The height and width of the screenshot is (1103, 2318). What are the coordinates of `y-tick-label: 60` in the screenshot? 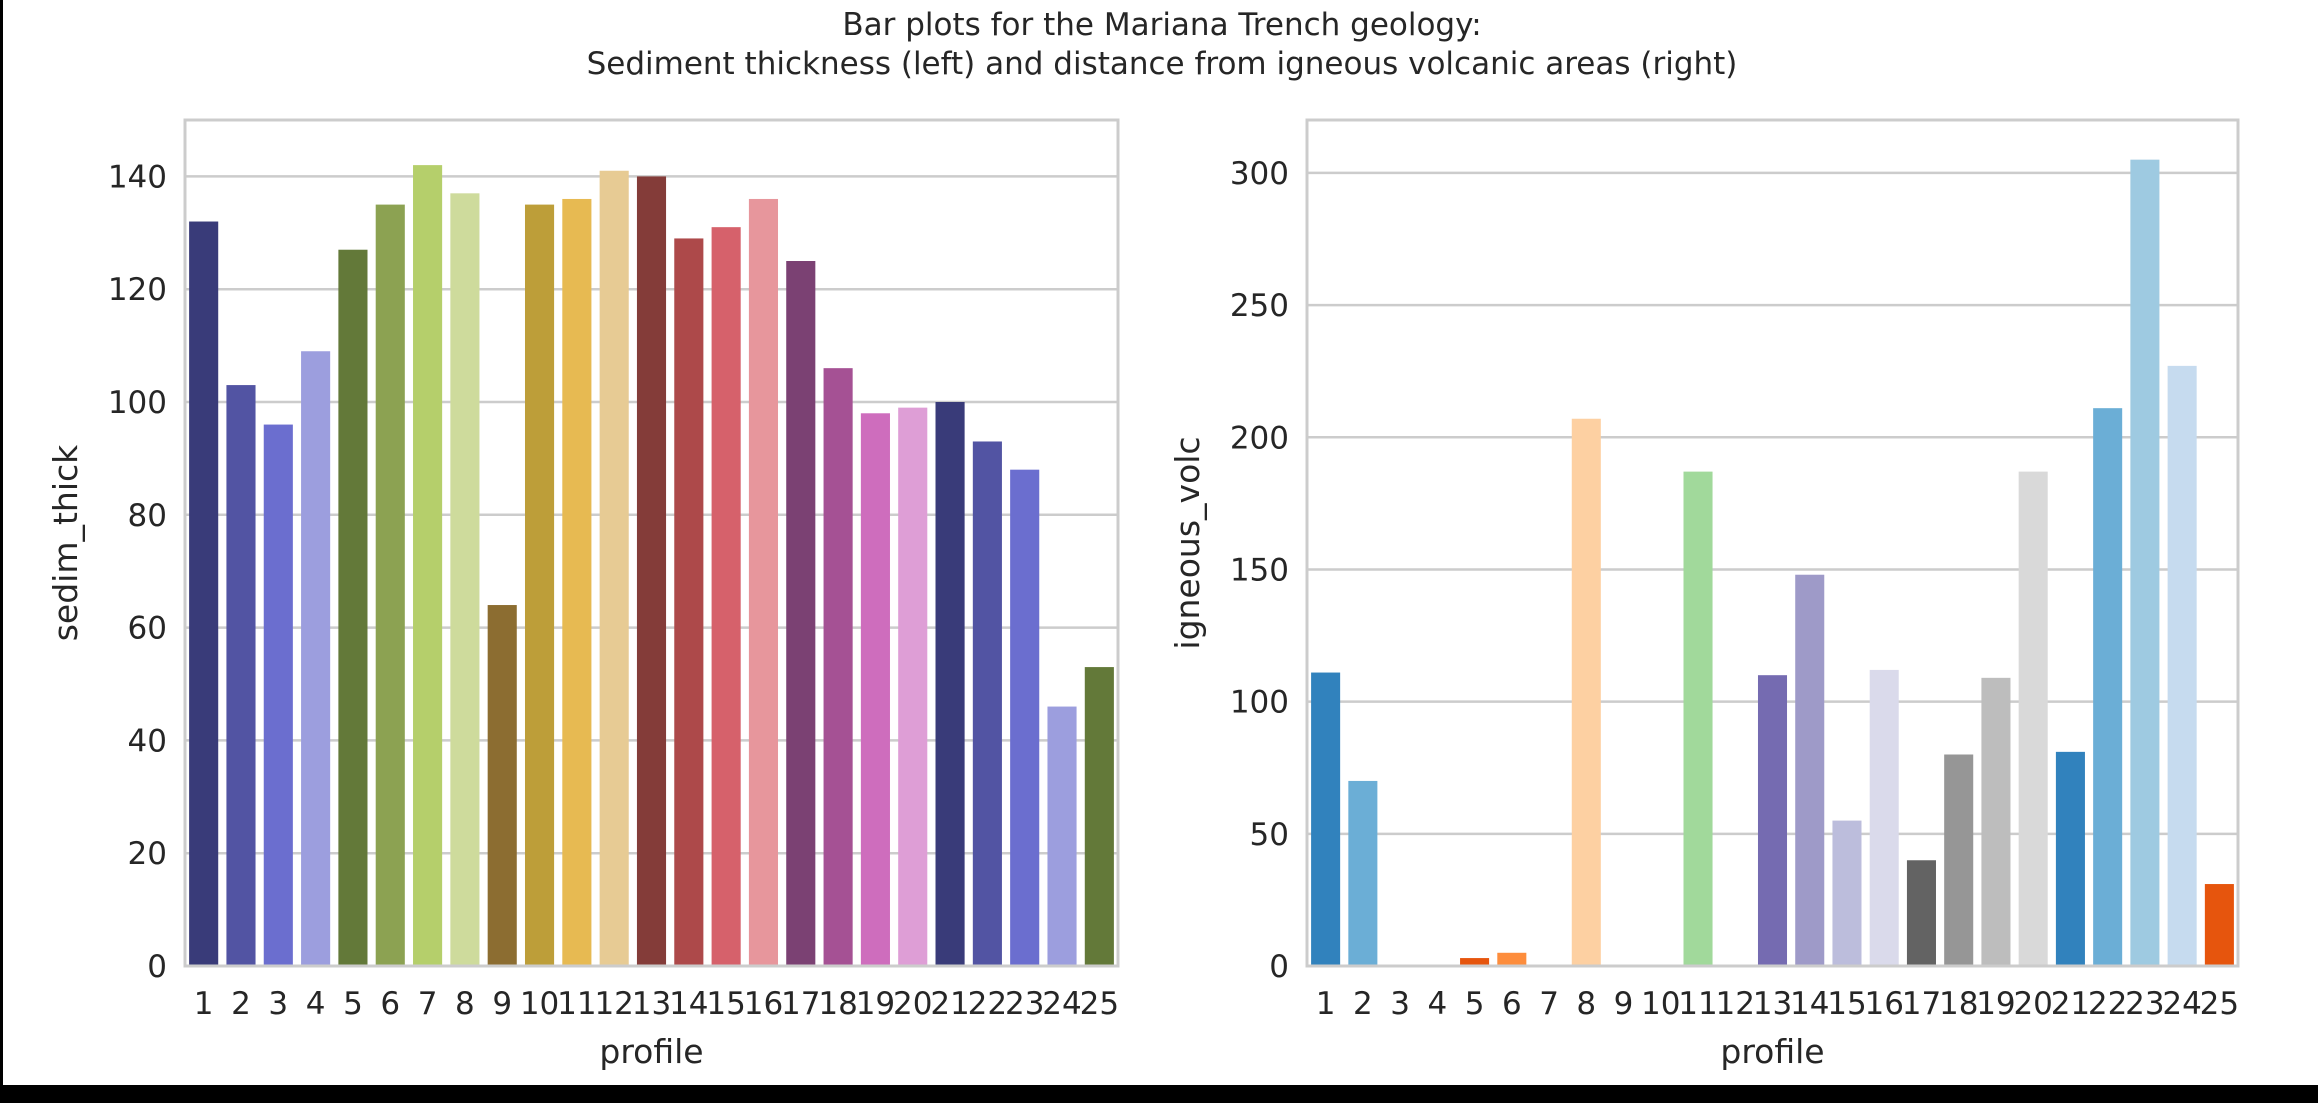 It's located at (147, 629).